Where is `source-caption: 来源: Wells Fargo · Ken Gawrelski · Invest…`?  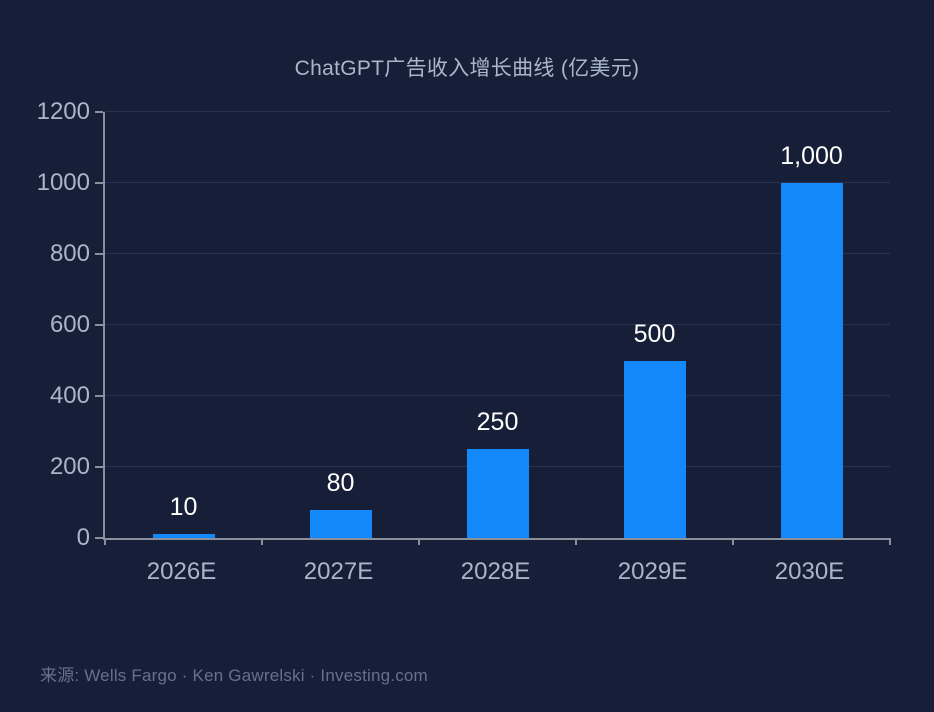 source-caption: 来源: Wells Fargo · Ken Gawrelski · Invest… is located at coordinates (234, 675).